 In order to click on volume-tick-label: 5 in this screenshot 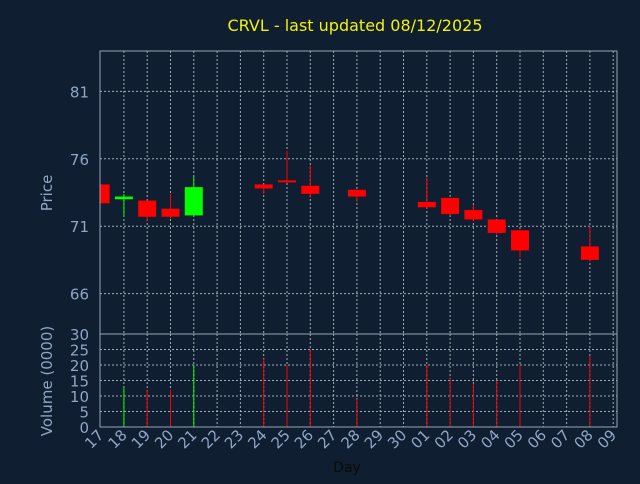, I will do `click(84, 413)`.